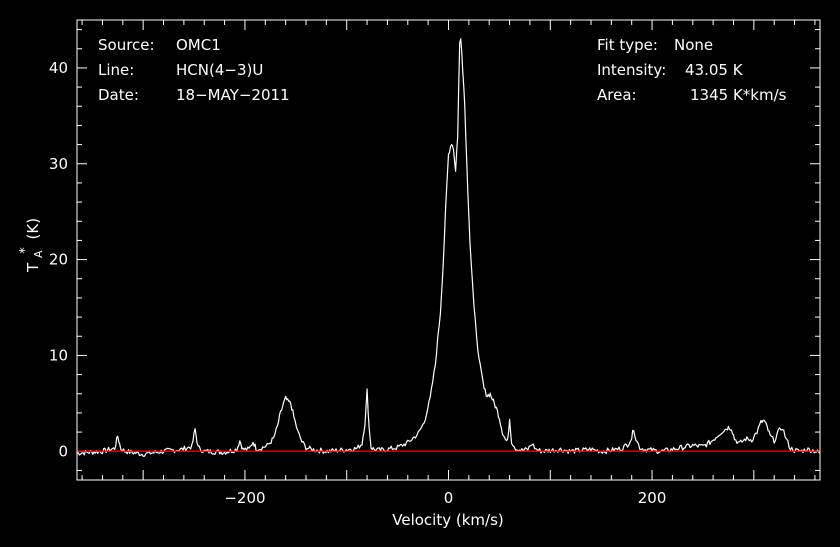  What do you see at coordinates (219, 70) in the screenshot?
I see `info-left-value: HCN(4−3)U` at bounding box center [219, 70].